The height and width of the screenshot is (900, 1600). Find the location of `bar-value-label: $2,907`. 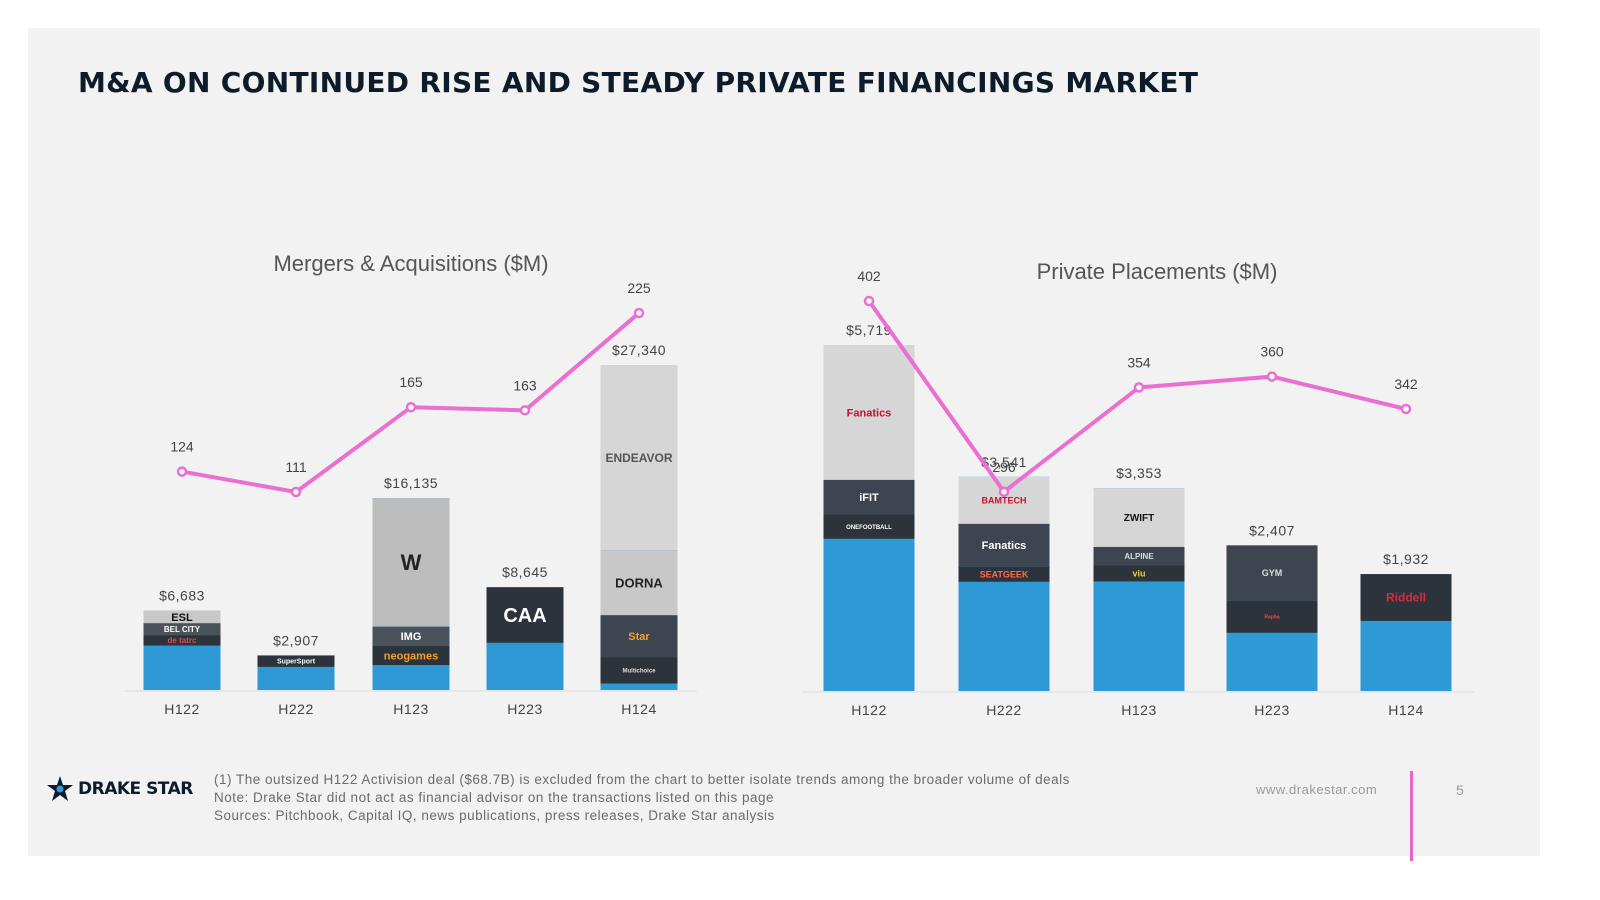

bar-value-label: $2,907 is located at coordinates (296, 640).